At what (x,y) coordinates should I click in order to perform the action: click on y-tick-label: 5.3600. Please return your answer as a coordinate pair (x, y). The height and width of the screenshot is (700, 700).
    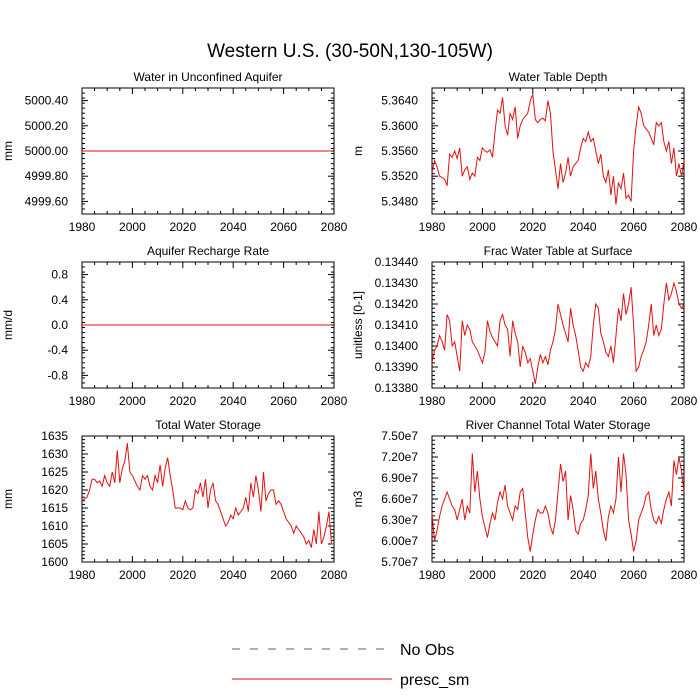
    Looking at the image, I should click on (399, 126).